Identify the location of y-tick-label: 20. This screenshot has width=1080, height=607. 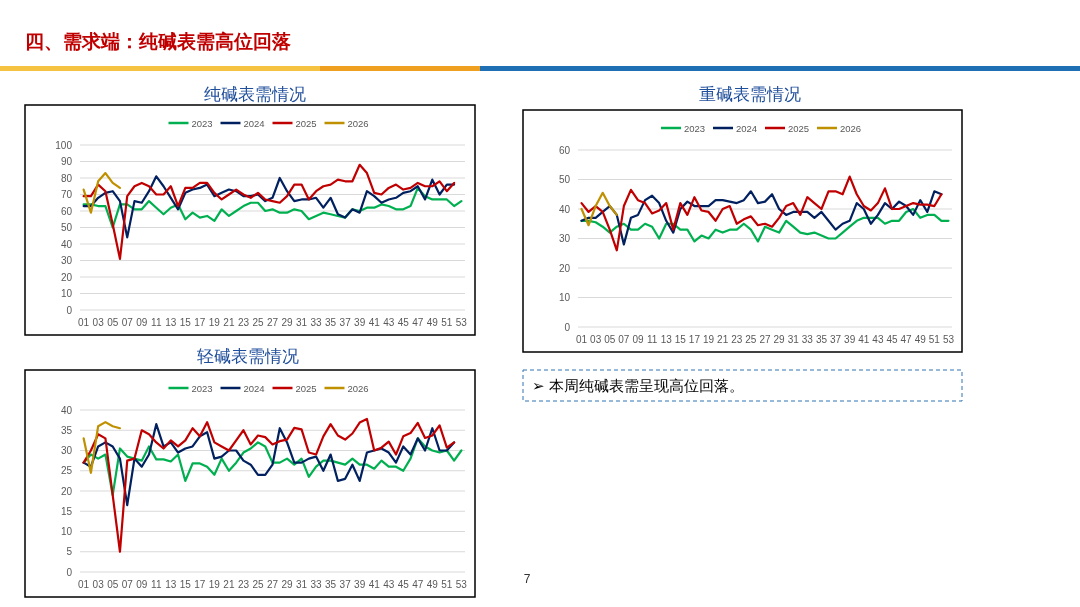
(66, 277).